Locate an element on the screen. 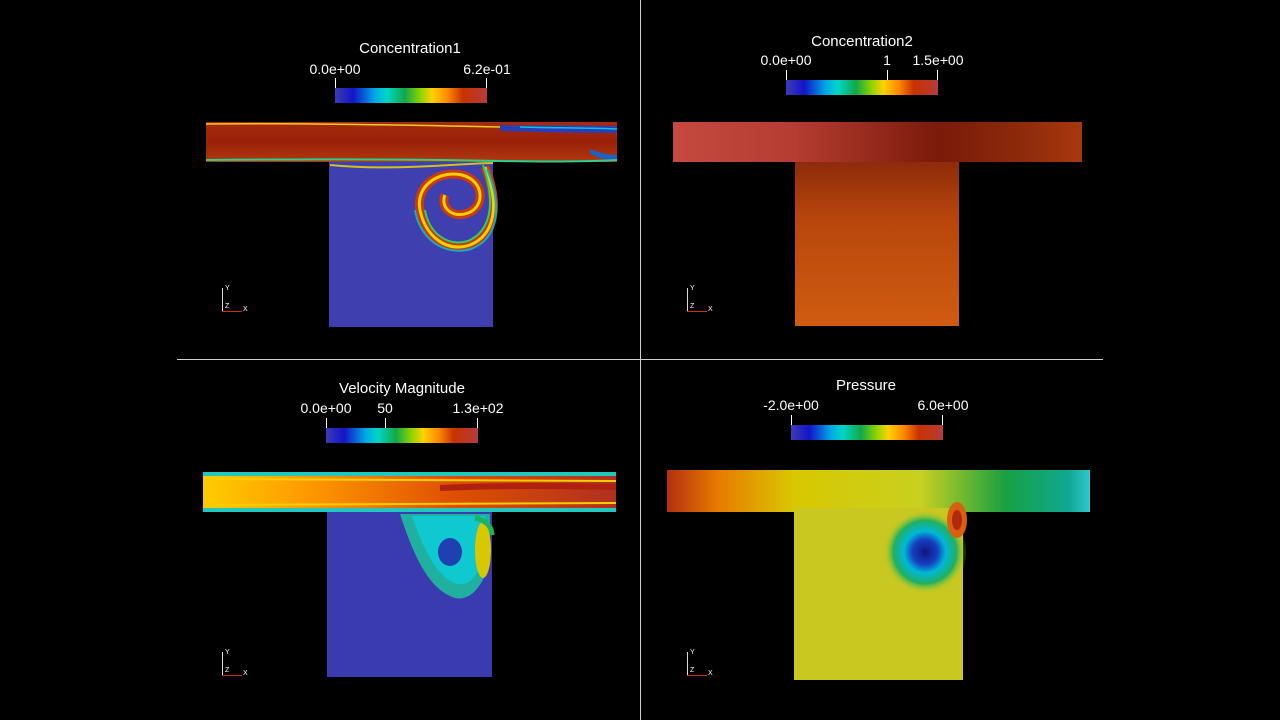 The height and width of the screenshot is (720, 1280). colorbar-title: Velocity Magnitude is located at coordinates (402, 388).